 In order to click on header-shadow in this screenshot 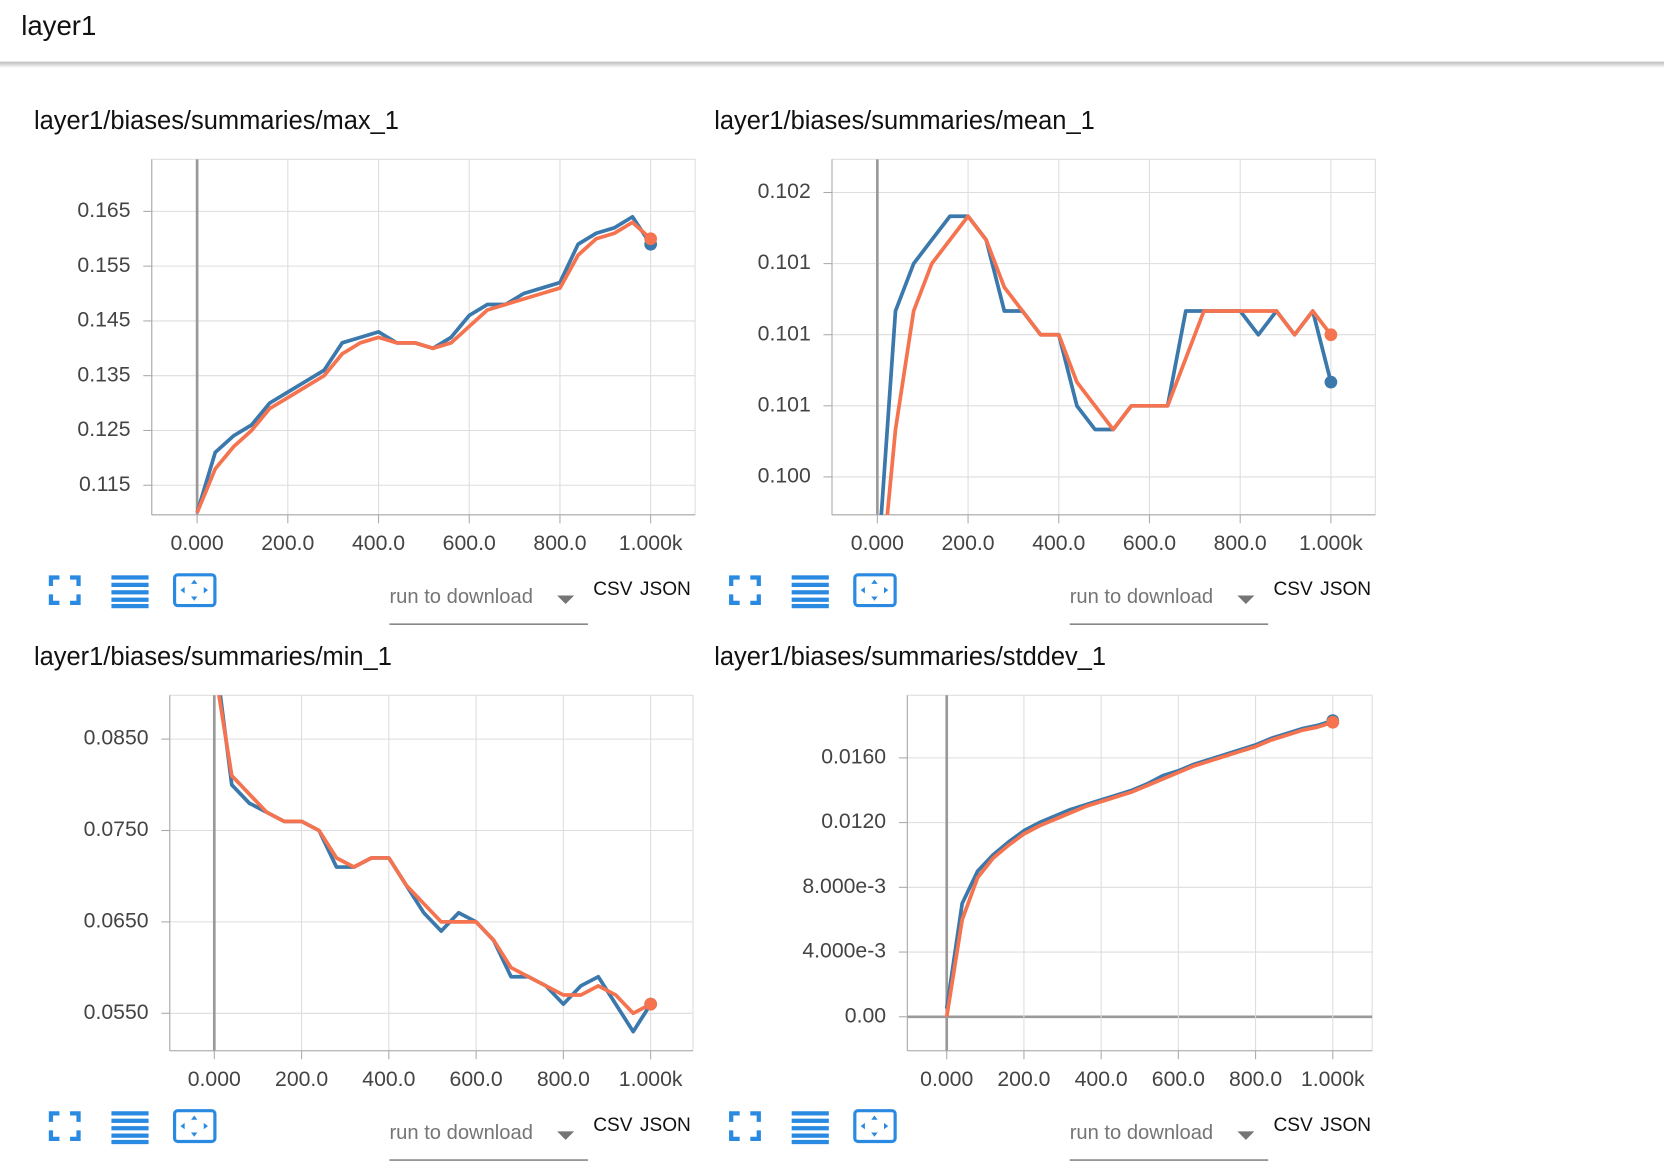, I will do `click(832, 65)`.